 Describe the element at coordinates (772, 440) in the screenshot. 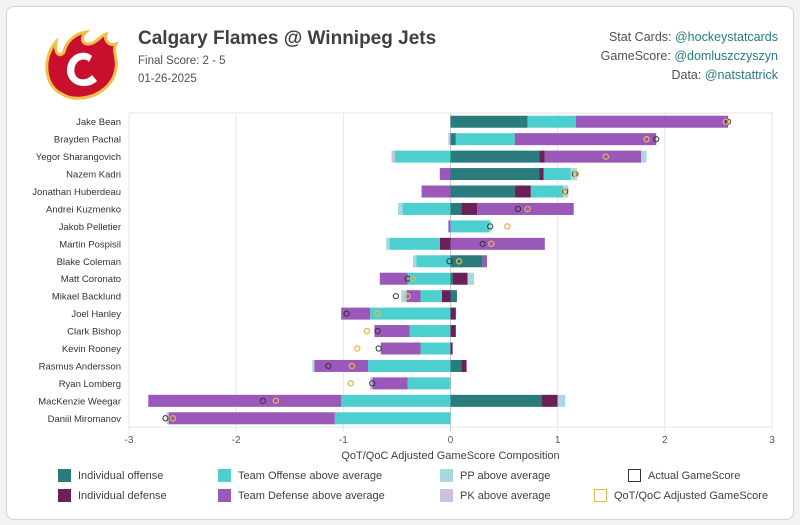

I see `x-tick-label: 3` at that location.